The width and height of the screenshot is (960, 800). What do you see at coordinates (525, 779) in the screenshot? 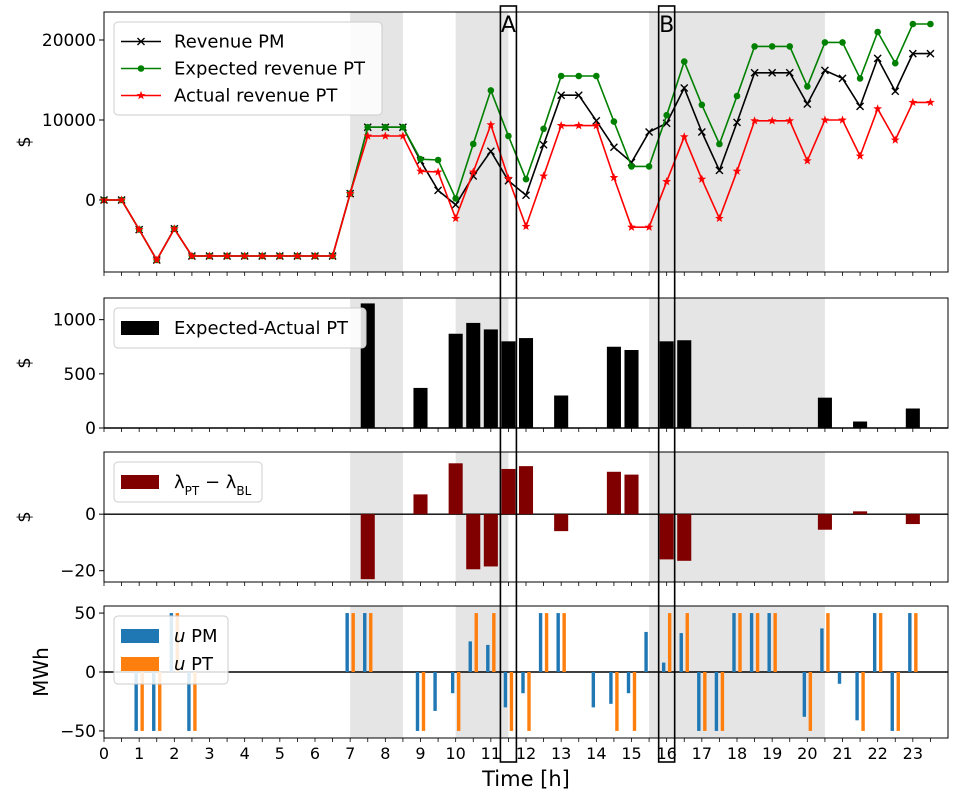
I see `x-axis-label: Time [h]` at bounding box center [525, 779].